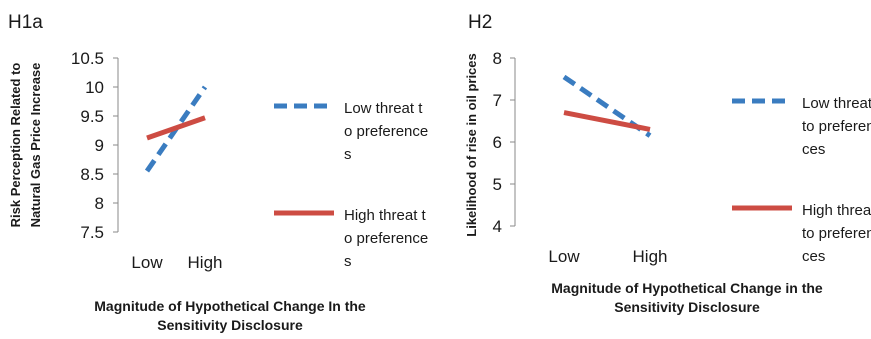  What do you see at coordinates (92, 174) in the screenshot?
I see `y-tick-label: 8.5` at bounding box center [92, 174].